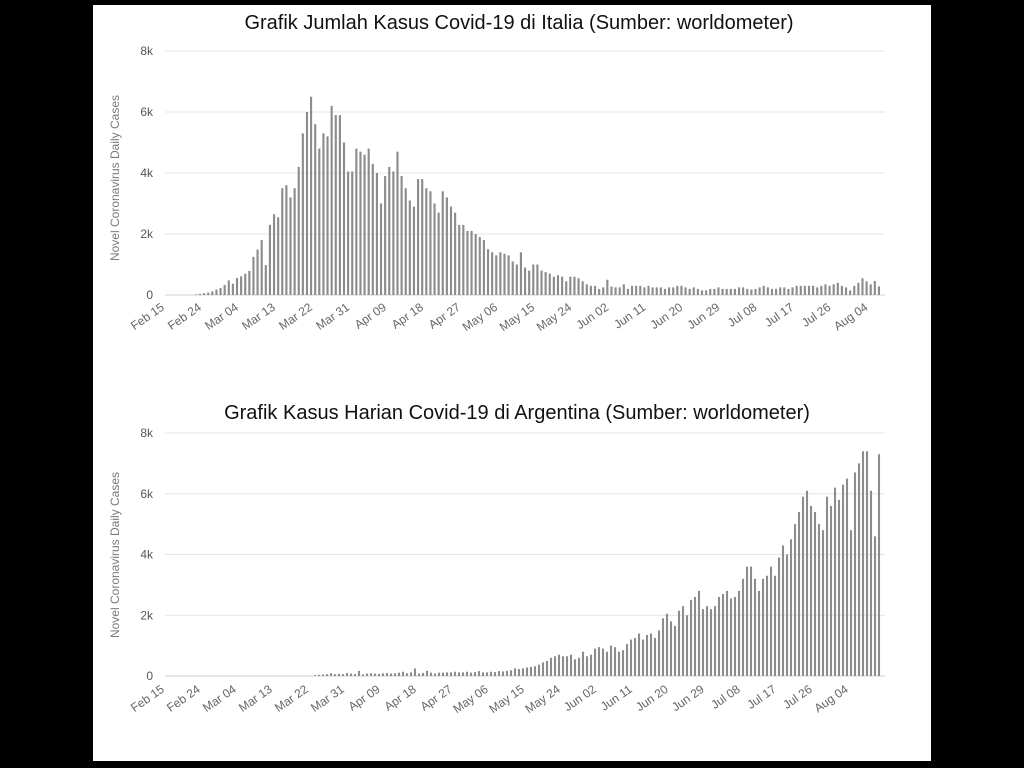  I want to click on y-tick-labels: 0 2k 4k 6k 8k, so click(147, 173).